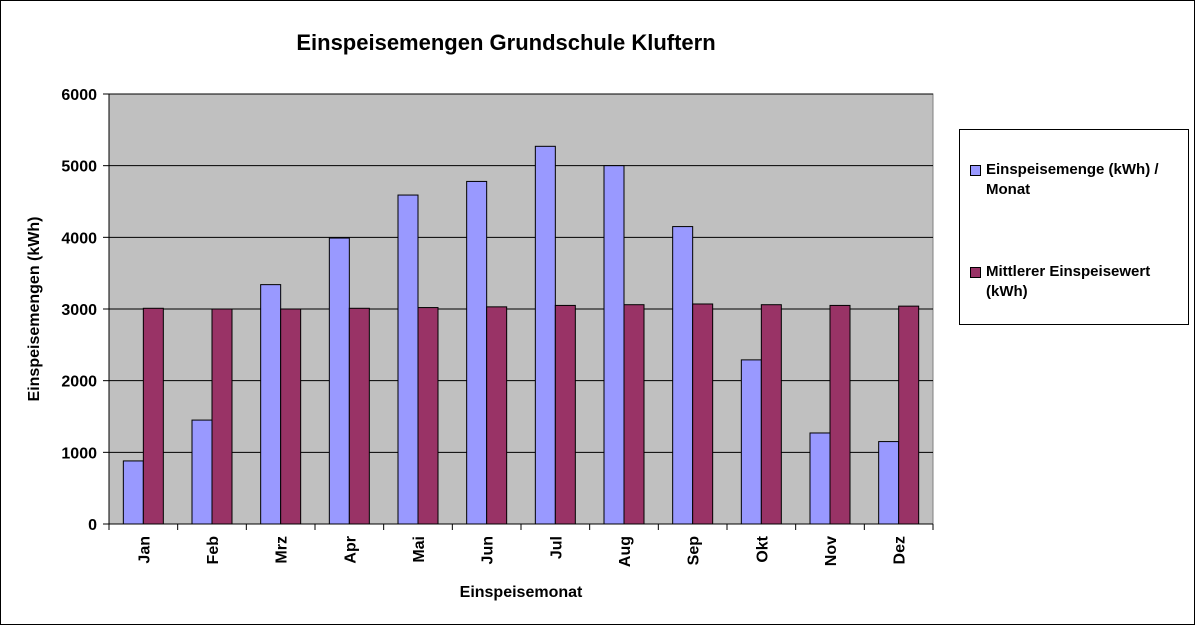 The image size is (1195, 625). Describe the element at coordinates (521, 592) in the screenshot. I see `x-axis-title: Einspeisemonat` at that location.